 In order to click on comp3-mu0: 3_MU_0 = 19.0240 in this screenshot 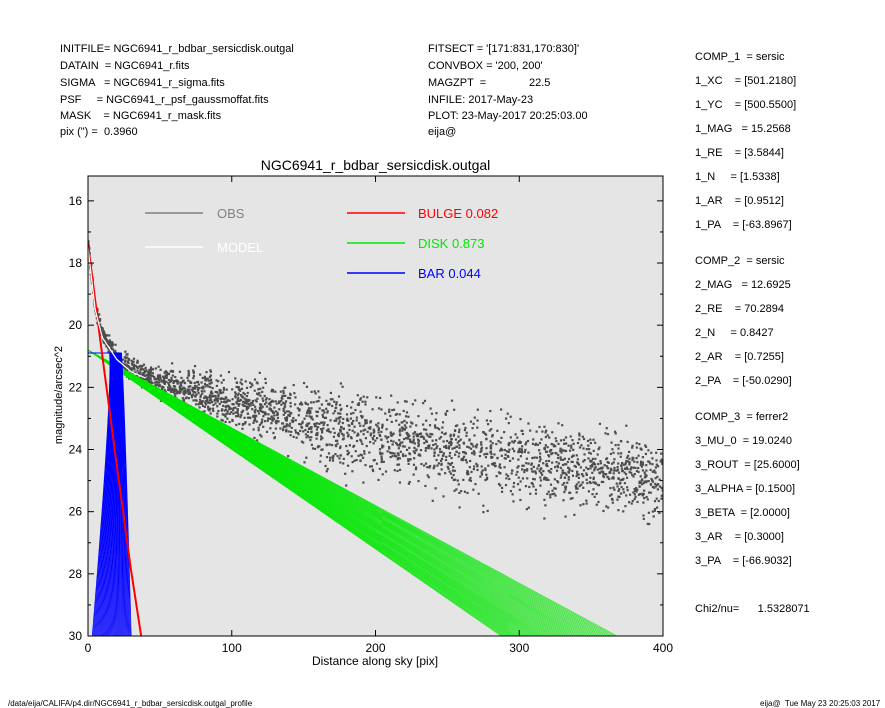, I will do `click(743, 441)`.